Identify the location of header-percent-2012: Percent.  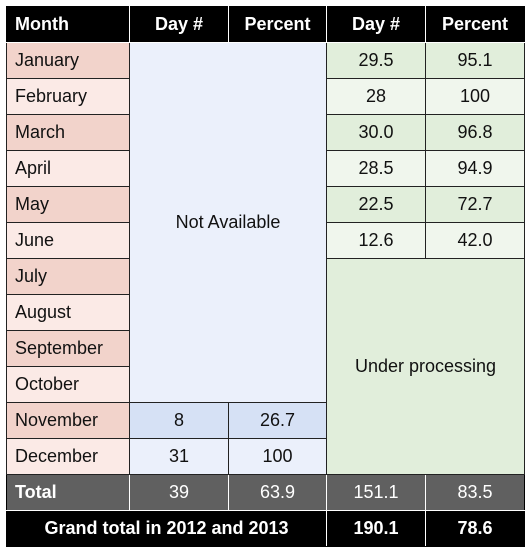
(277, 24).